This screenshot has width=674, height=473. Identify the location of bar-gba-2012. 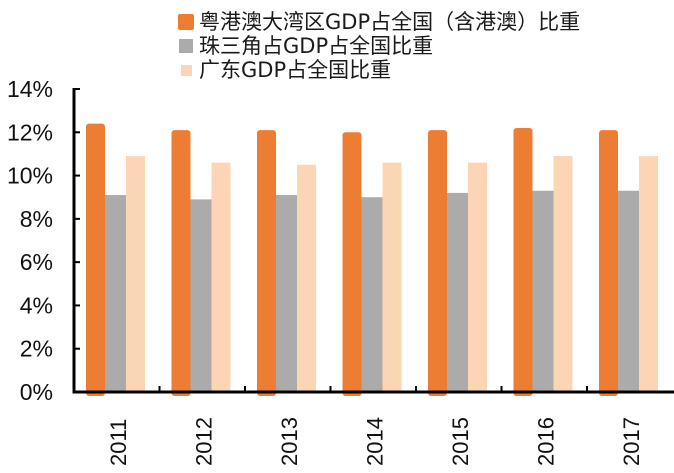
(181, 263).